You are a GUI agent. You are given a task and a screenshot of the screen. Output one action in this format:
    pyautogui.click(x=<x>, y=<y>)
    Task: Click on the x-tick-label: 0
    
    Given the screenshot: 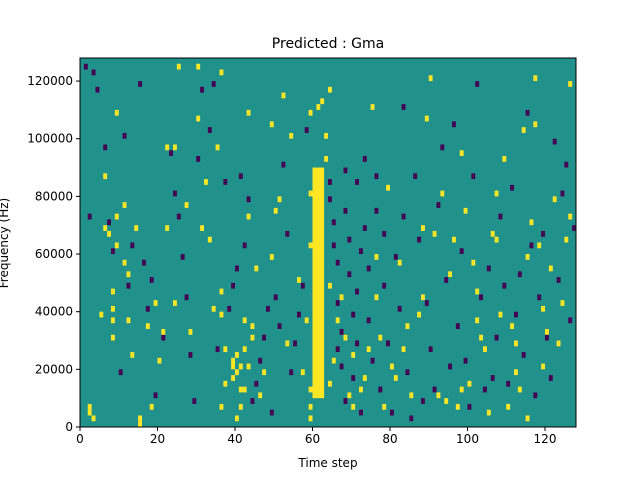 What is the action you would take?
    pyautogui.click(x=80, y=439)
    